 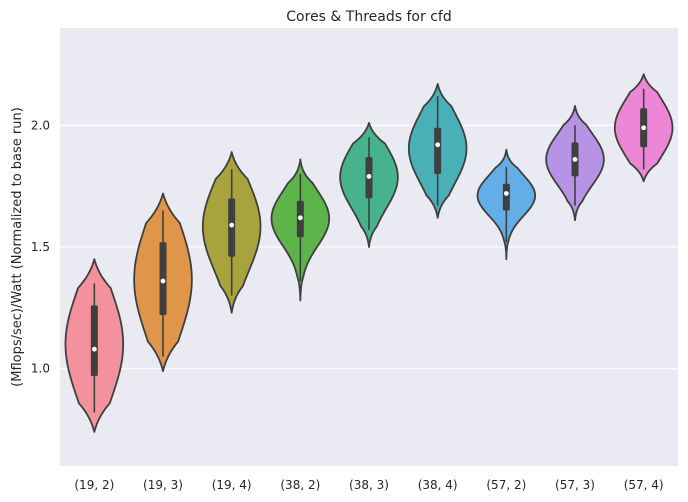 I want to click on chart-title: Cores & Threads for cfd, so click(x=368, y=17).